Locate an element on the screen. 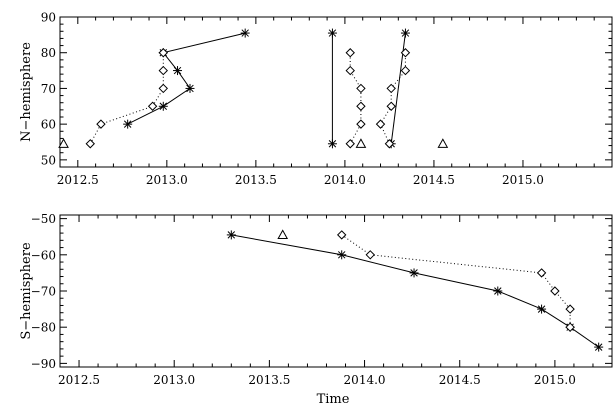 The height and width of the screenshot is (408, 613). y-tick-label: −80 is located at coordinates (43, 328).